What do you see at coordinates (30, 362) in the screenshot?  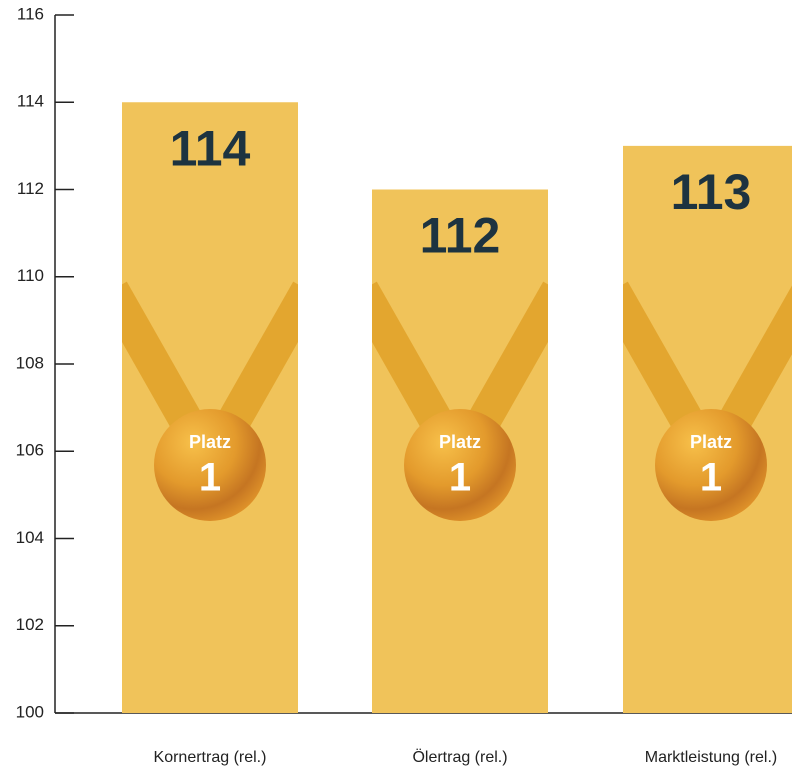 I see `y-tick-label: 108` at bounding box center [30, 362].